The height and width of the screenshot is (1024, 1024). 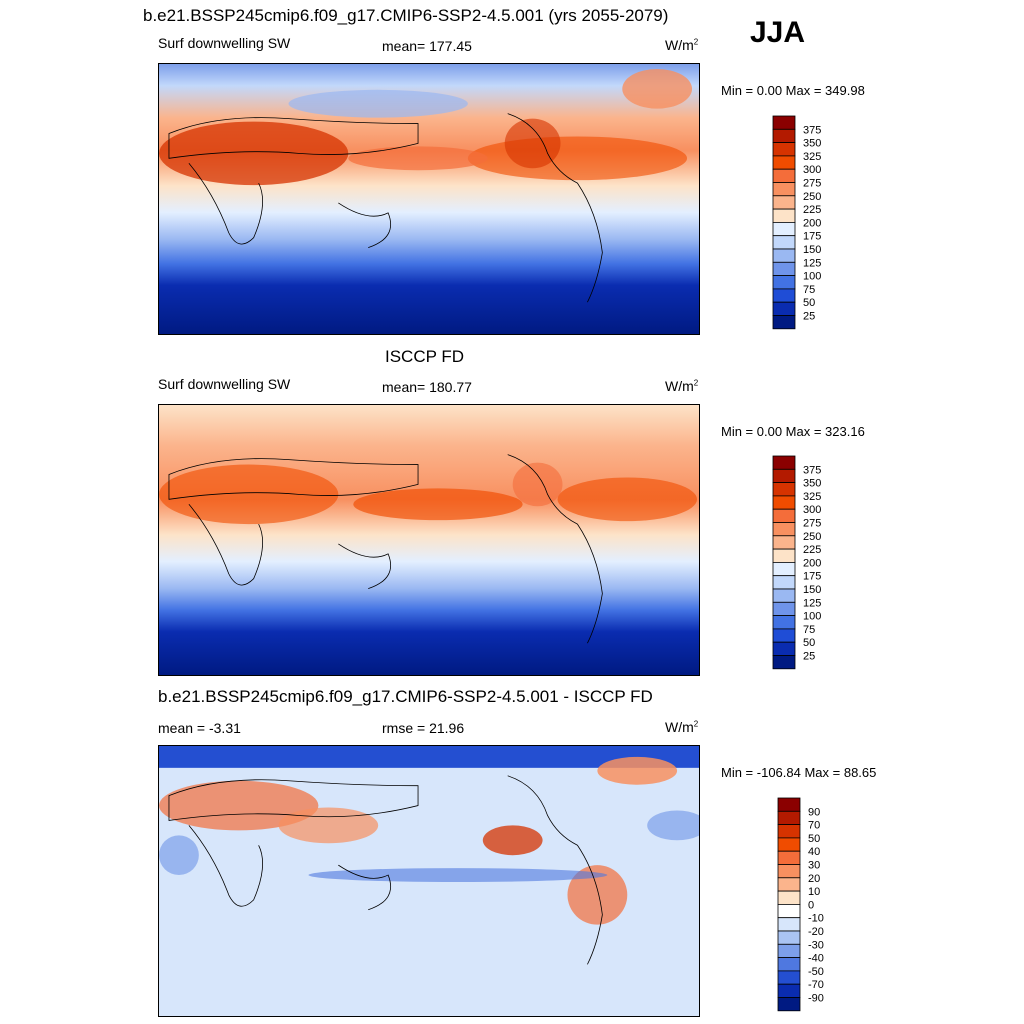 What do you see at coordinates (814, 866) in the screenshot?
I see `colorbar-tick-label: 30` at bounding box center [814, 866].